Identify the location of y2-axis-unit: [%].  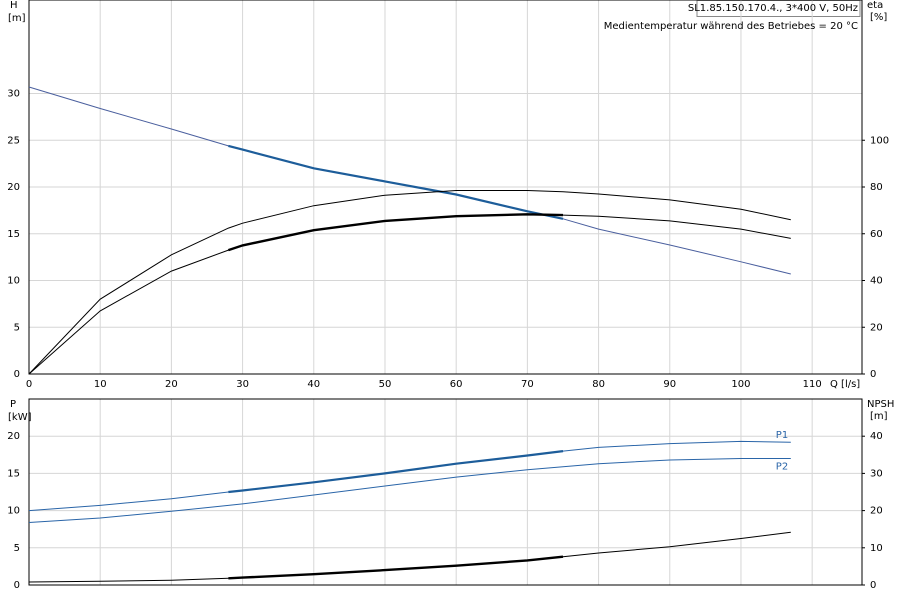
(878, 17).